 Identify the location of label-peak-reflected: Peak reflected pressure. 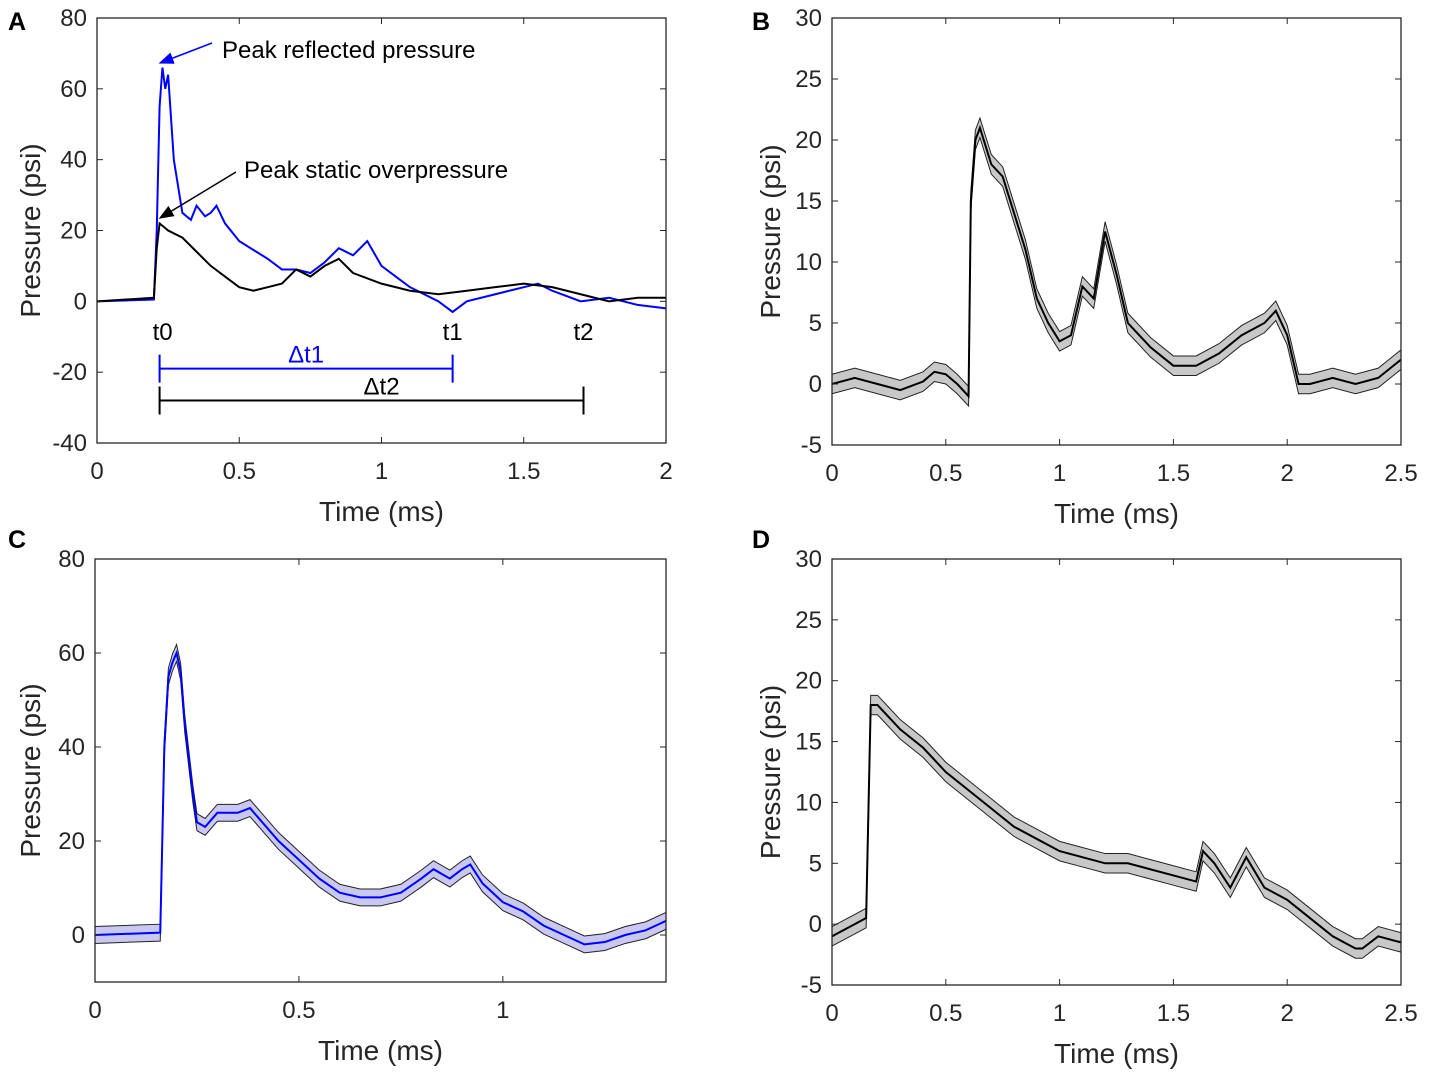
(348, 50).